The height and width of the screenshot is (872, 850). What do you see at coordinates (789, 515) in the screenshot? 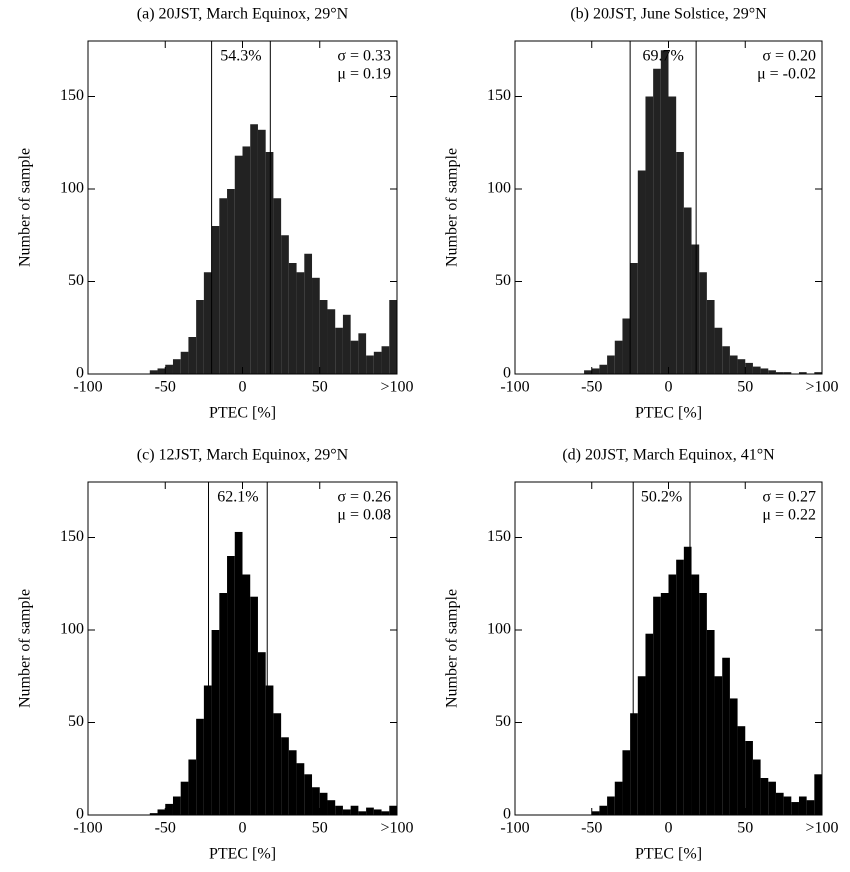
I see `mu-label: μ = 0.22` at bounding box center [789, 515].